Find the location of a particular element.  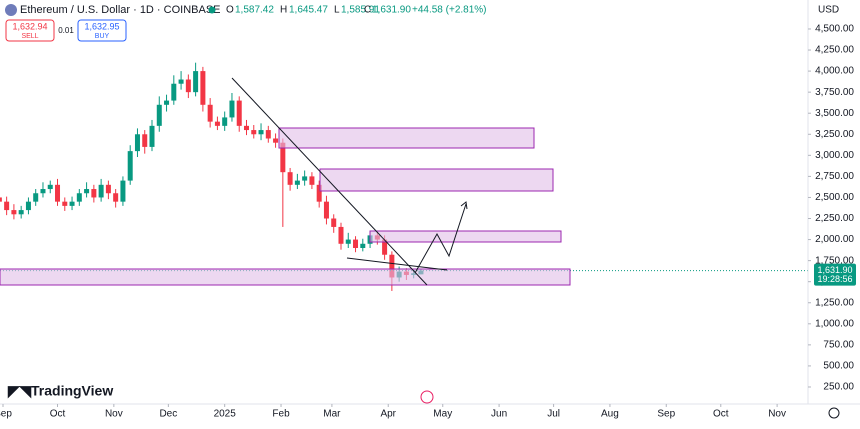

y-tick-label: 3,500.00 is located at coordinates (834, 113).